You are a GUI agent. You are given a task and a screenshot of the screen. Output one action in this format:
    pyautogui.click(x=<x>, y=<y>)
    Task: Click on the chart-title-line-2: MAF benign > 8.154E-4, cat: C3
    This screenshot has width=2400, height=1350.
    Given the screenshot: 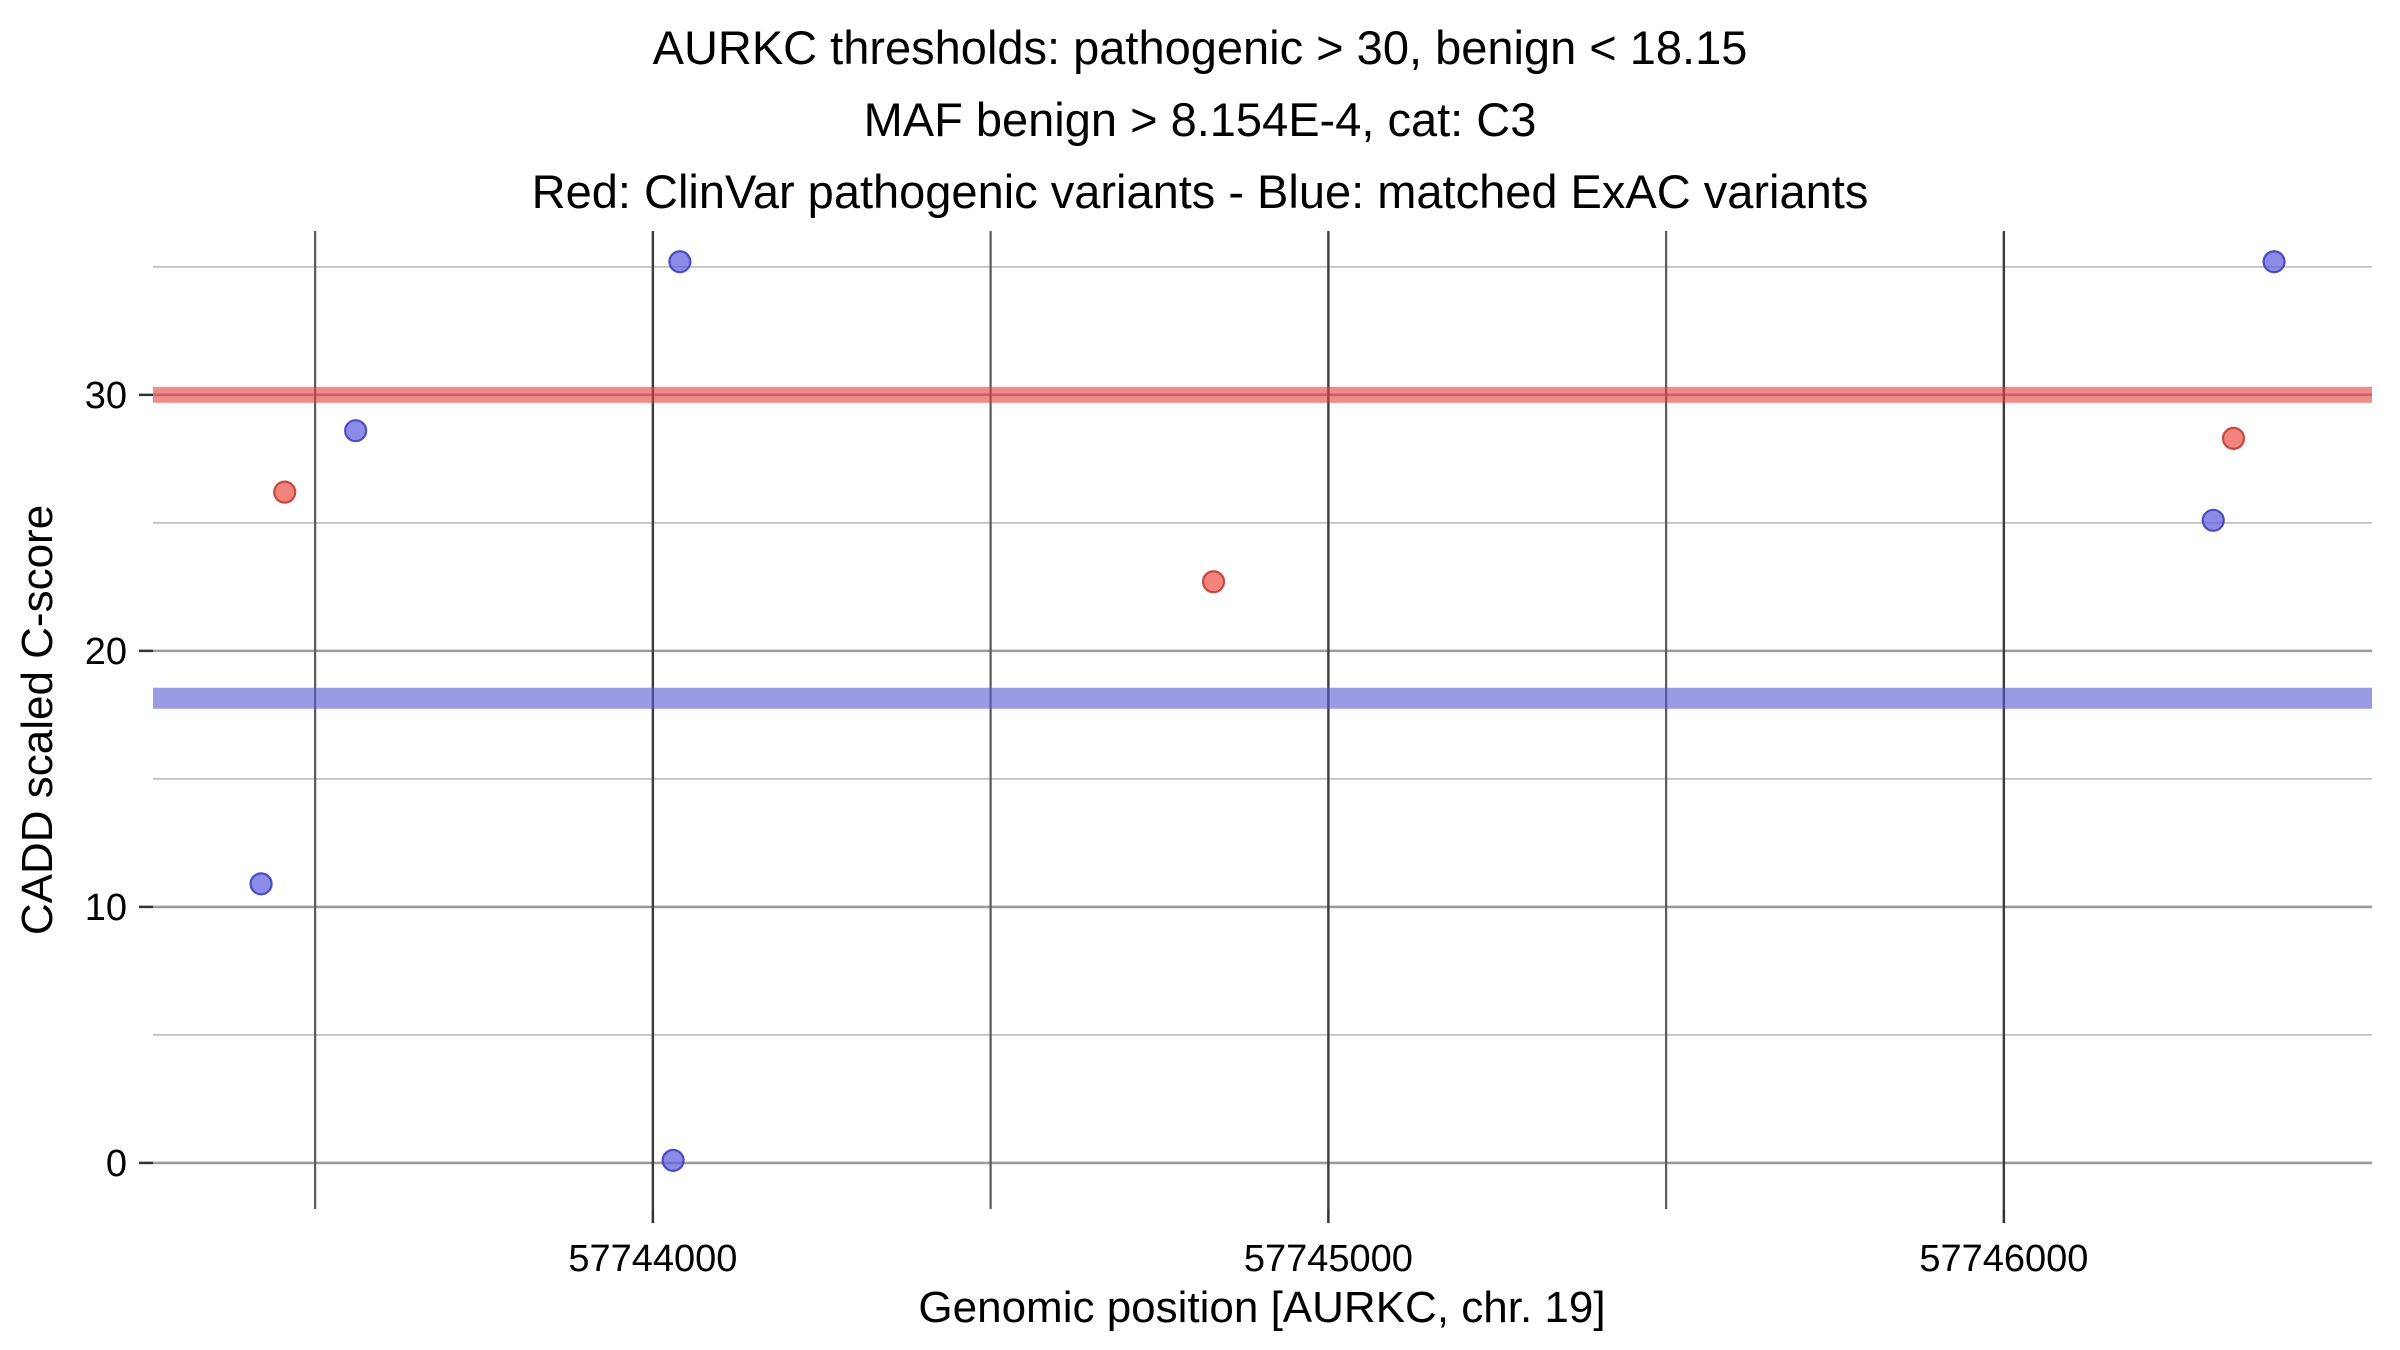 What is the action you would take?
    pyautogui.click(x=1200, y=119)
    